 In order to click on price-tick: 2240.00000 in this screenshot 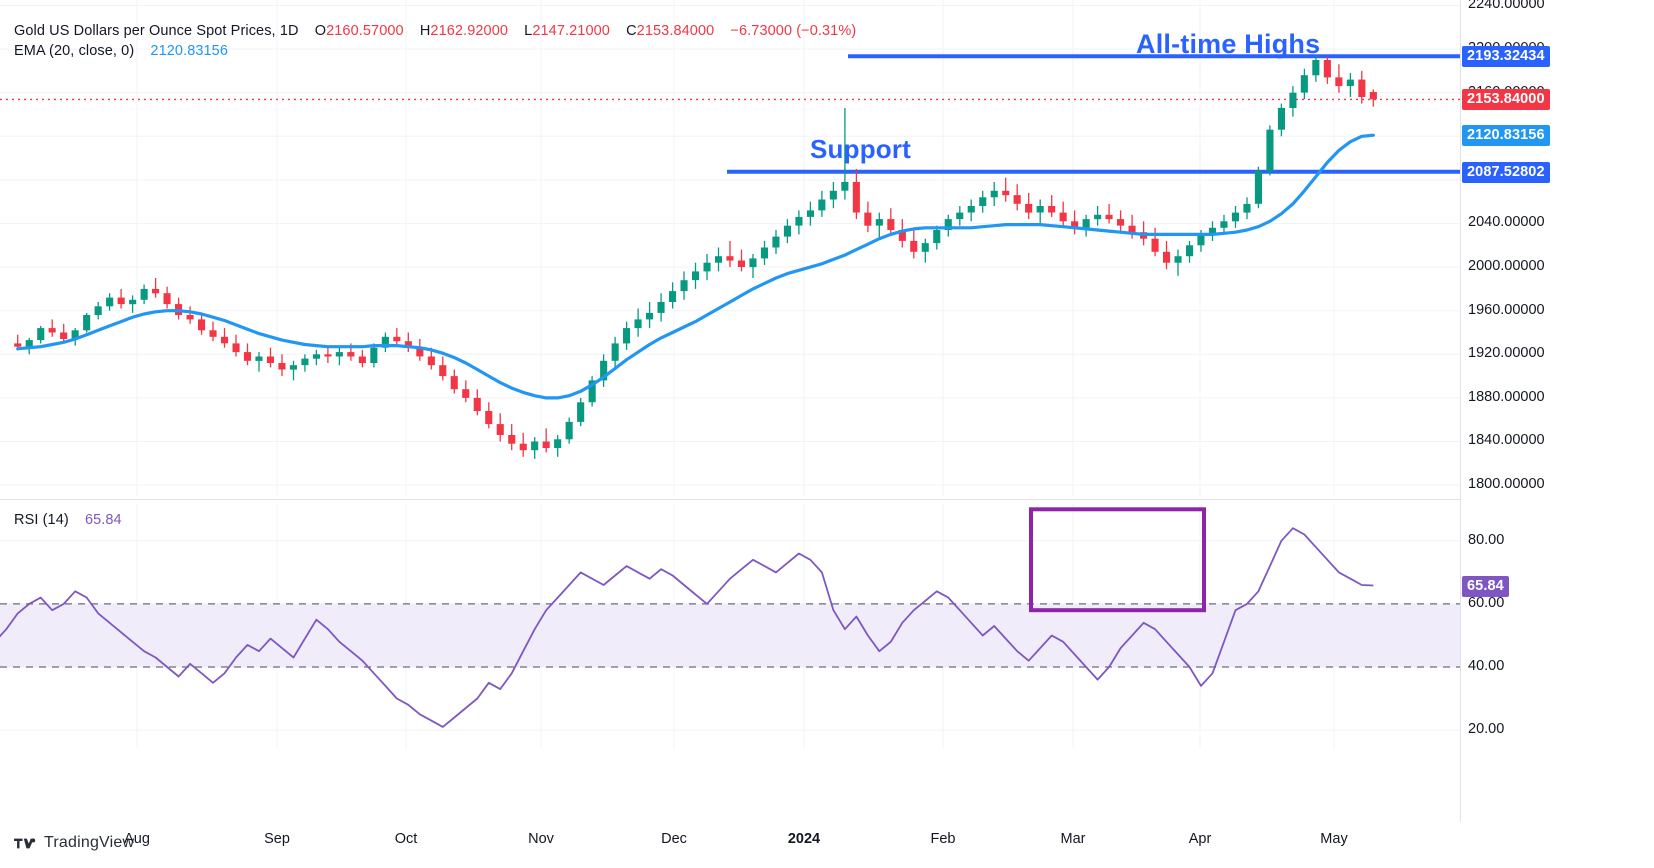, I will do `click(1506, 6)`.